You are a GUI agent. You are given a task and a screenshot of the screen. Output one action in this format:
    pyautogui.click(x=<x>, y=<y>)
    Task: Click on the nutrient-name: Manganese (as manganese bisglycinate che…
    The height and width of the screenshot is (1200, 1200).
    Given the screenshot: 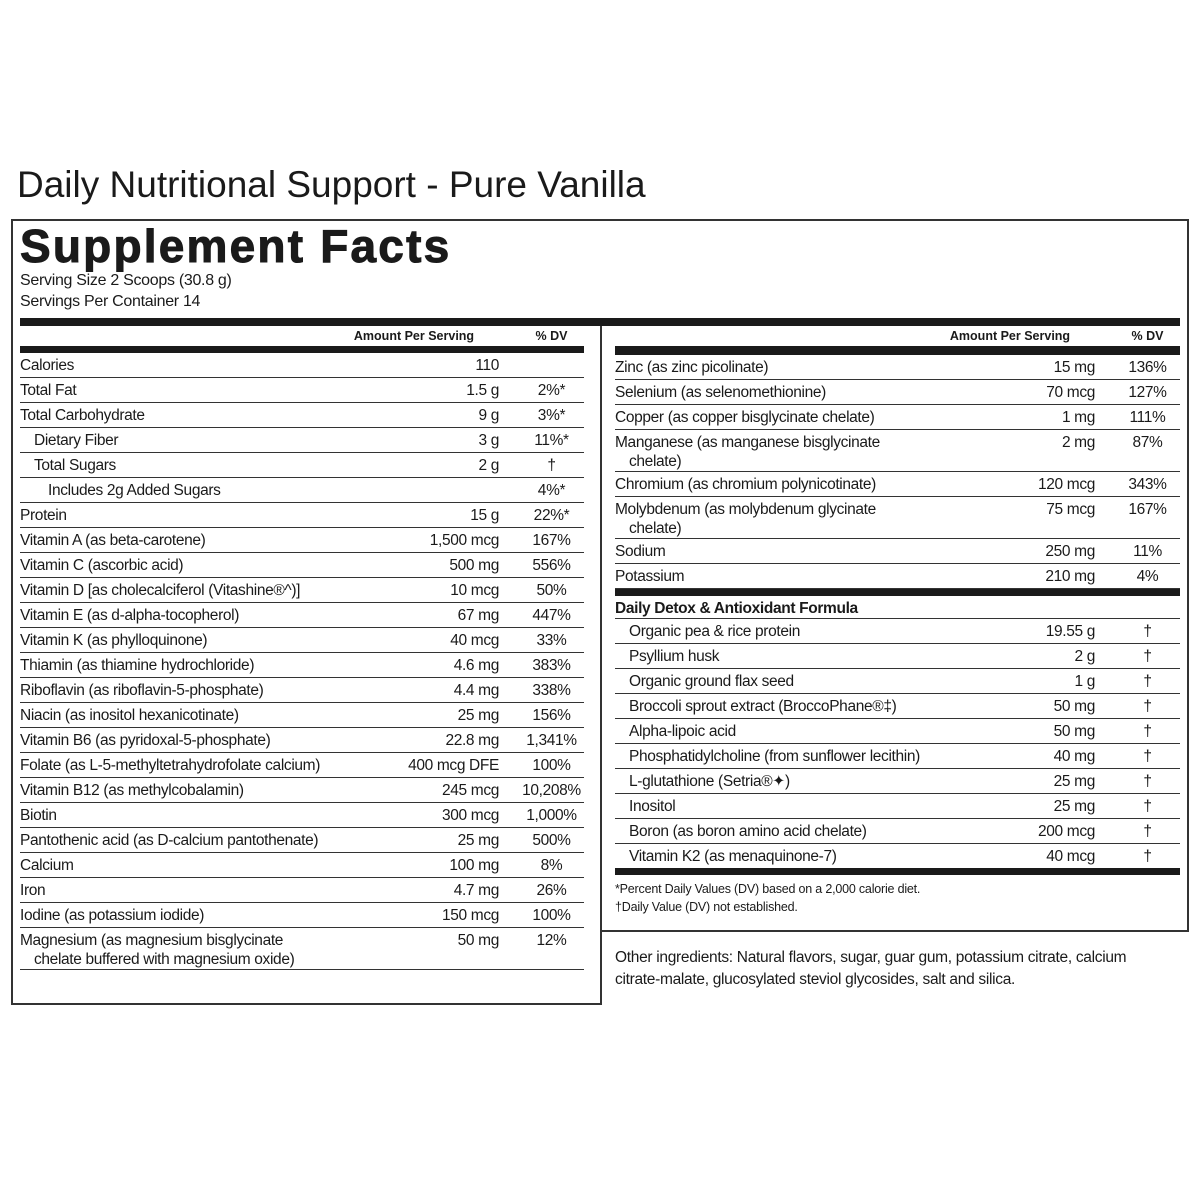 What is the action you would take?
    pyautogui.click(x=747, y=452)
    